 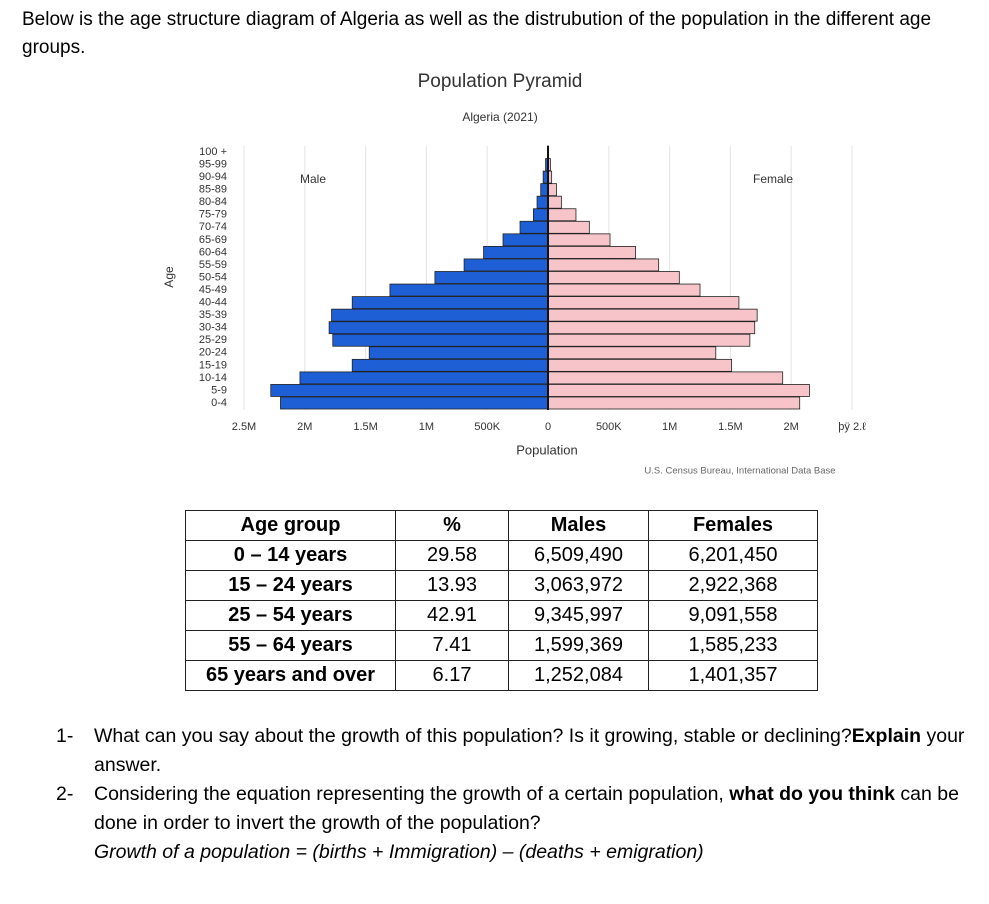 What do you see at coordinates (812, 794) in the screenshot?
I see `question-bold: what do you think` at bounding box center [812, 794].